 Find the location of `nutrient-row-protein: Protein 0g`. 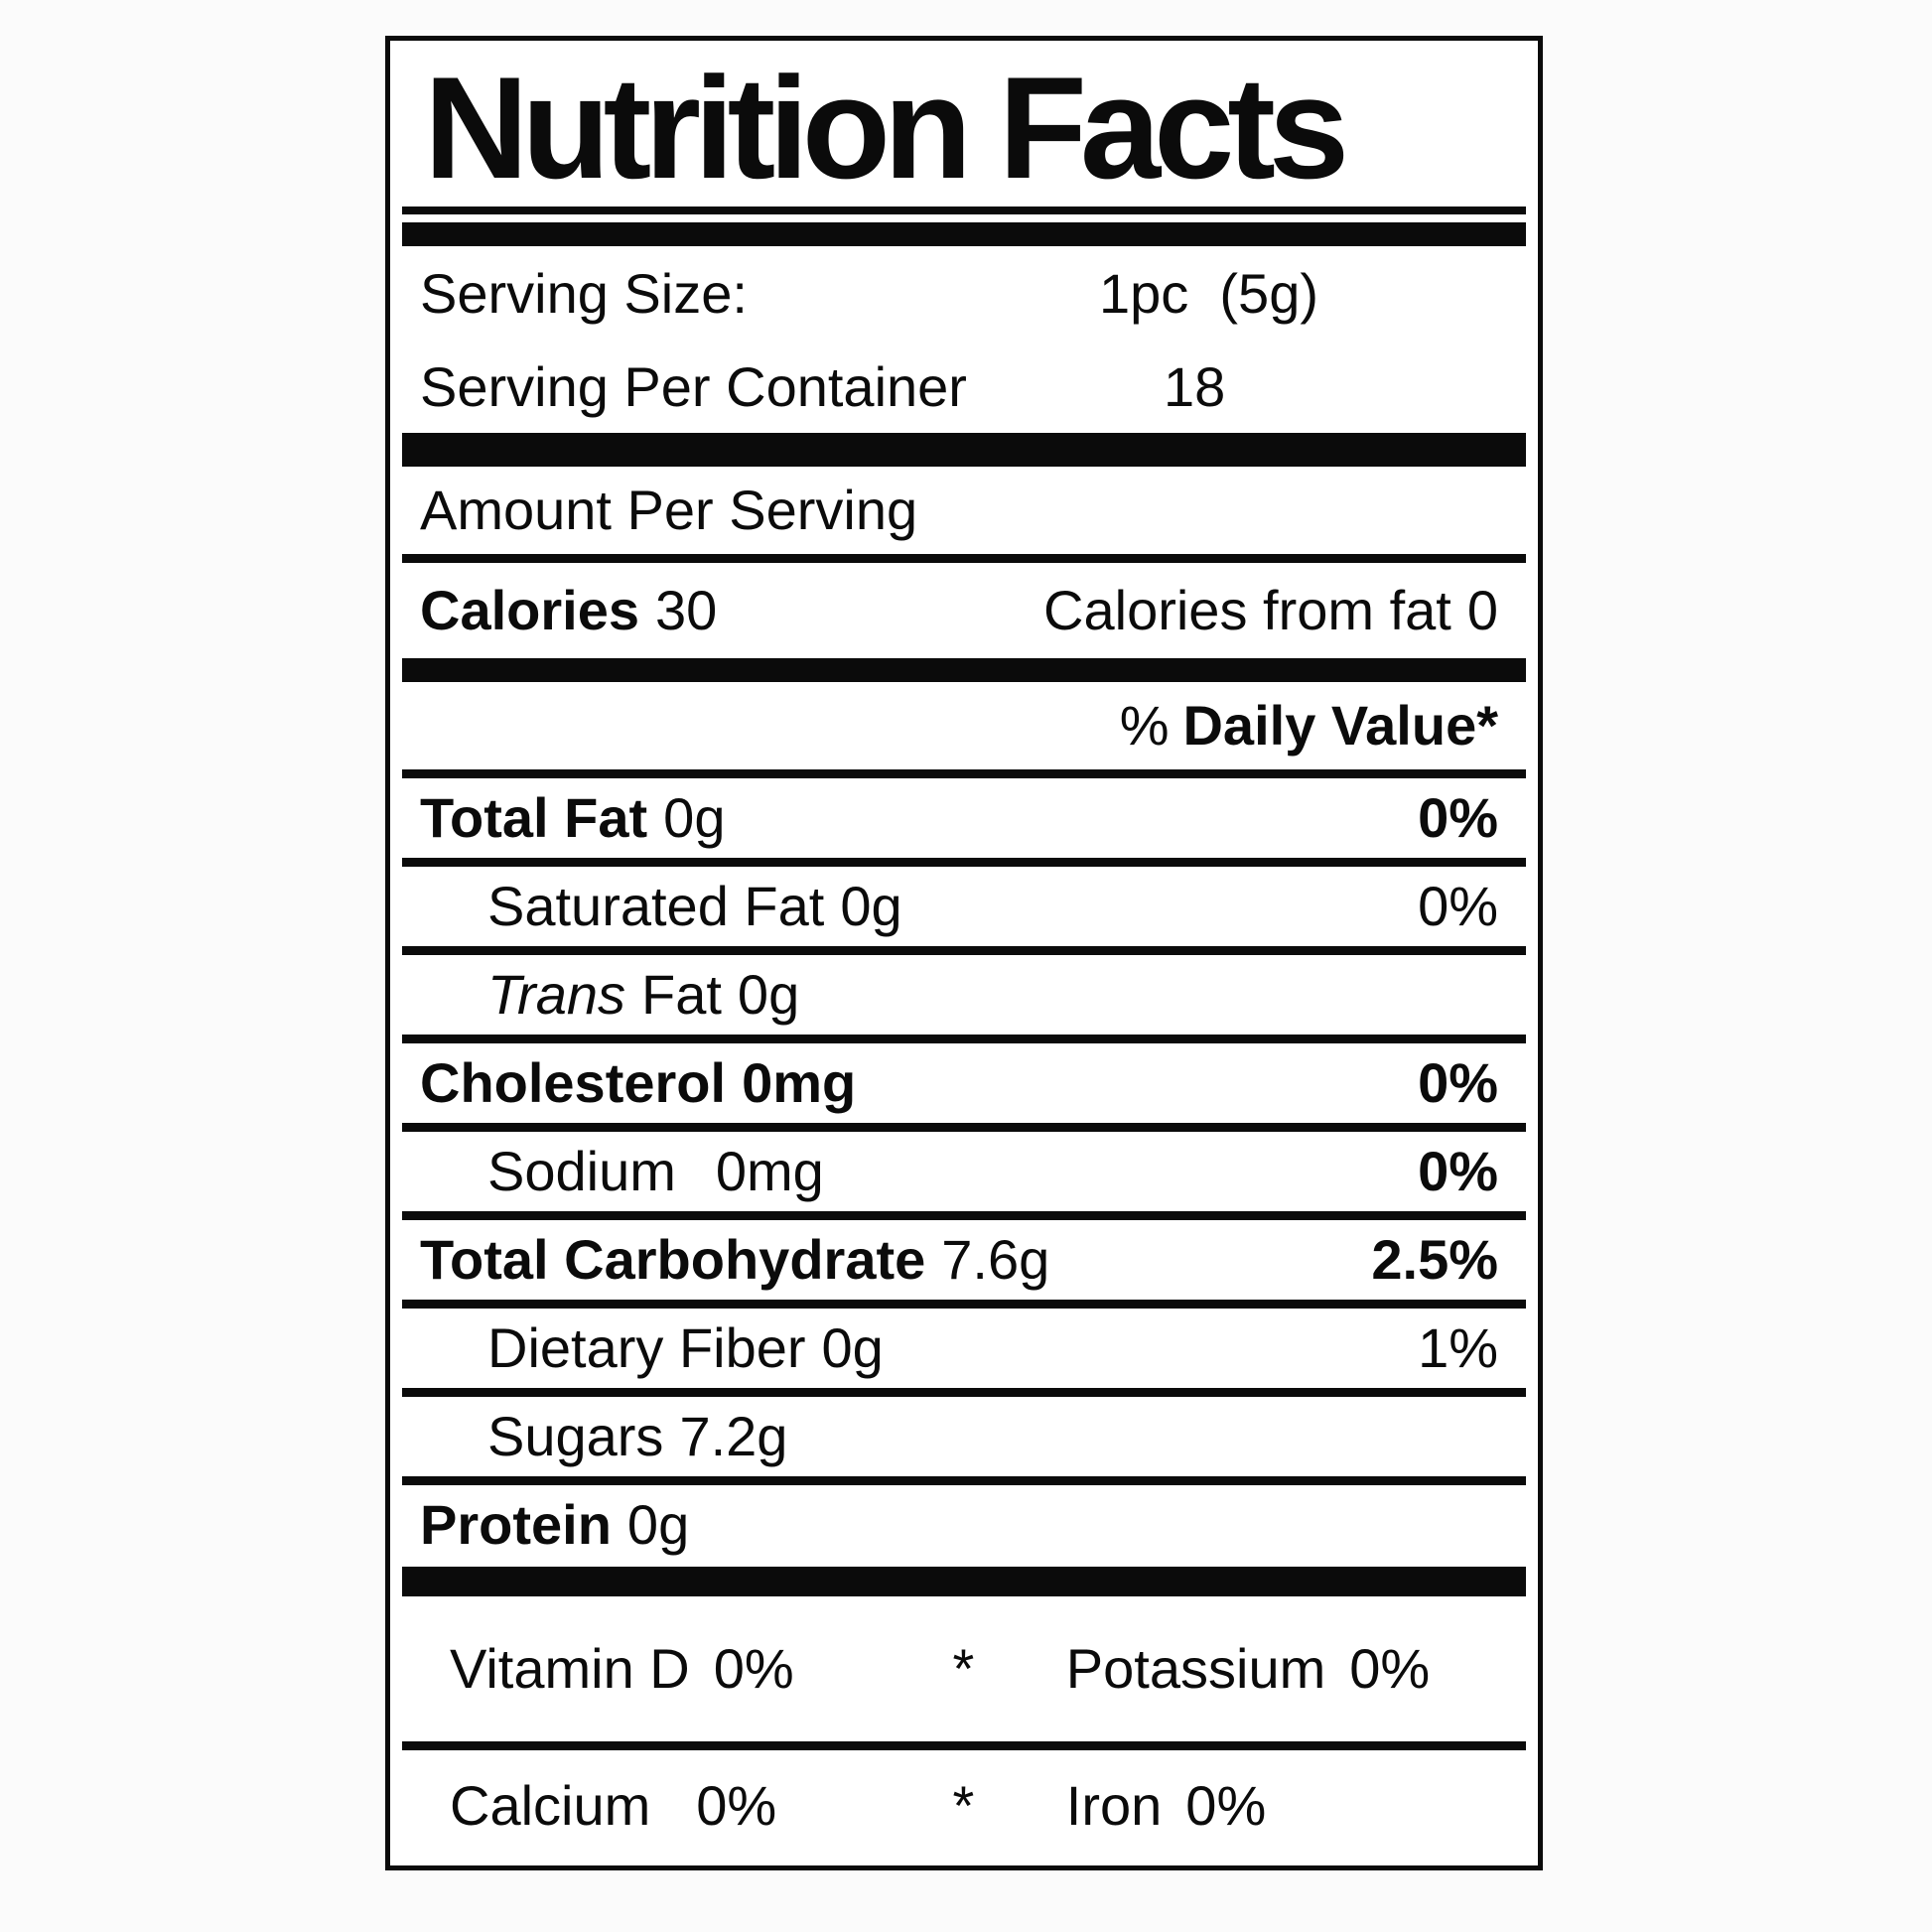

nutrient-row-protein: Protein 0g is located at coordinates (964, 1525).